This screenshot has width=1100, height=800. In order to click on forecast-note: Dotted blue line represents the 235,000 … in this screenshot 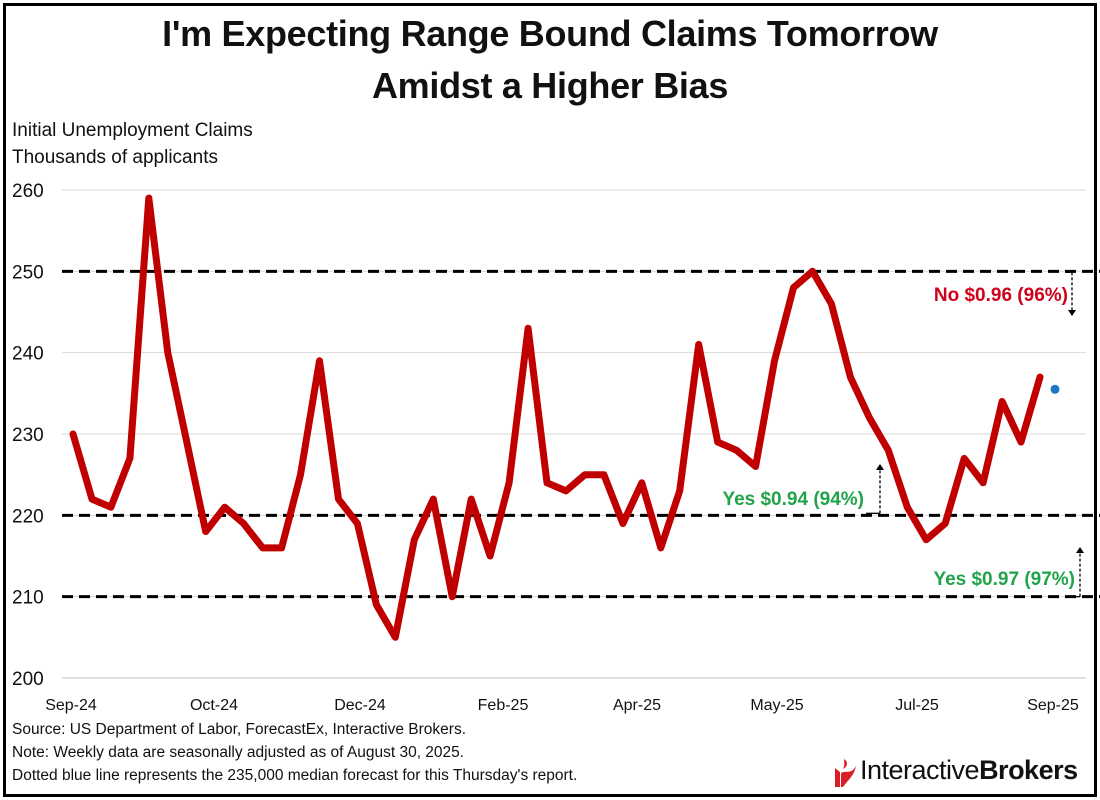, I will do `click(295, 775)`.